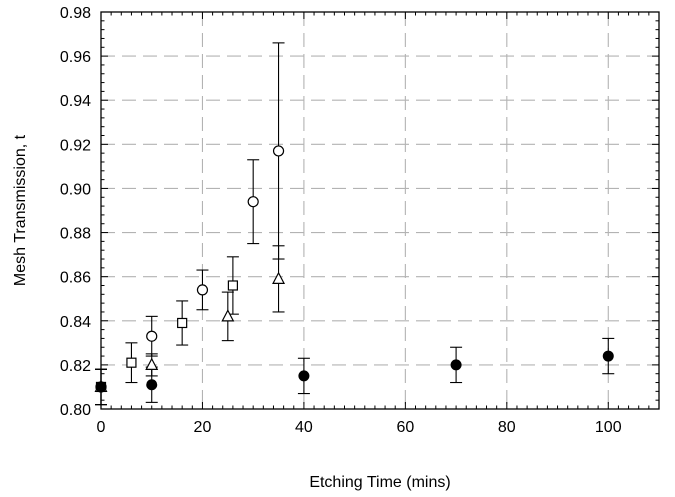 This screenshot has width=675, height=497. What do you see at coordinates (101, 427) in the screenshot?
I see `x-tick-label: 0` at bounding box center [101, 427].